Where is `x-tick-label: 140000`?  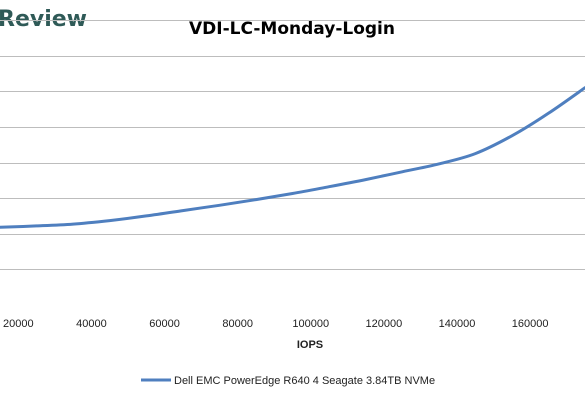 x-tick-label: 140000 is located at coordinates (457, 324).